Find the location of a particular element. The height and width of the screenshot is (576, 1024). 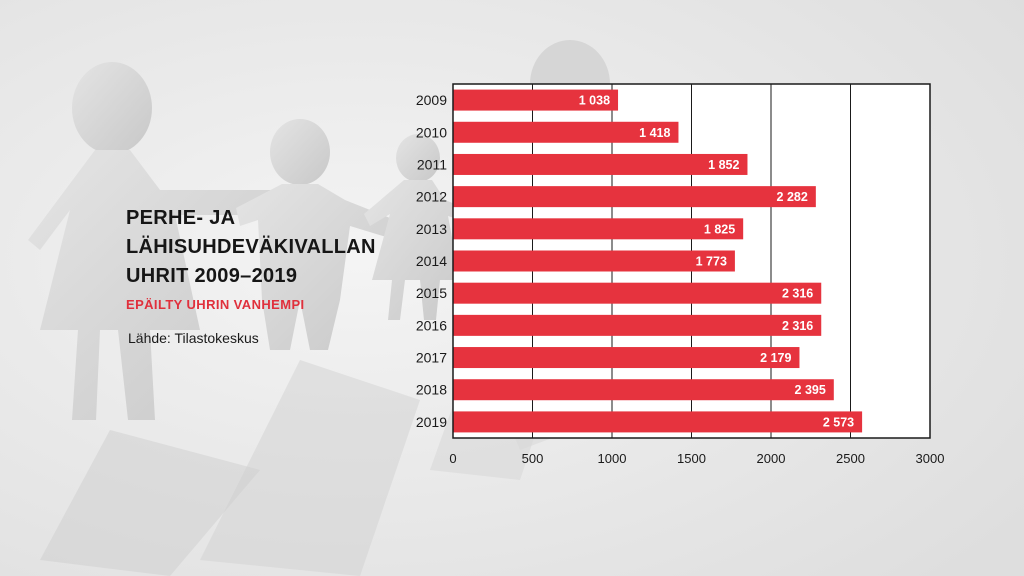

bar-value-label: 1 852 is located at coordinates (723, 165).